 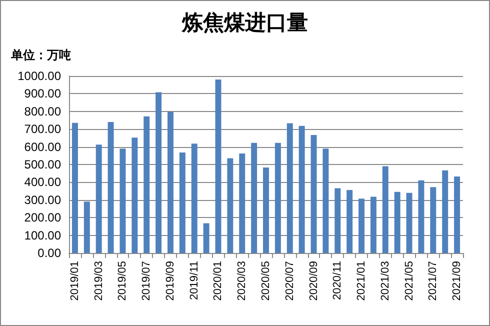 I want to click on y-tick-label: 600.00, so click(x=43, y=147).